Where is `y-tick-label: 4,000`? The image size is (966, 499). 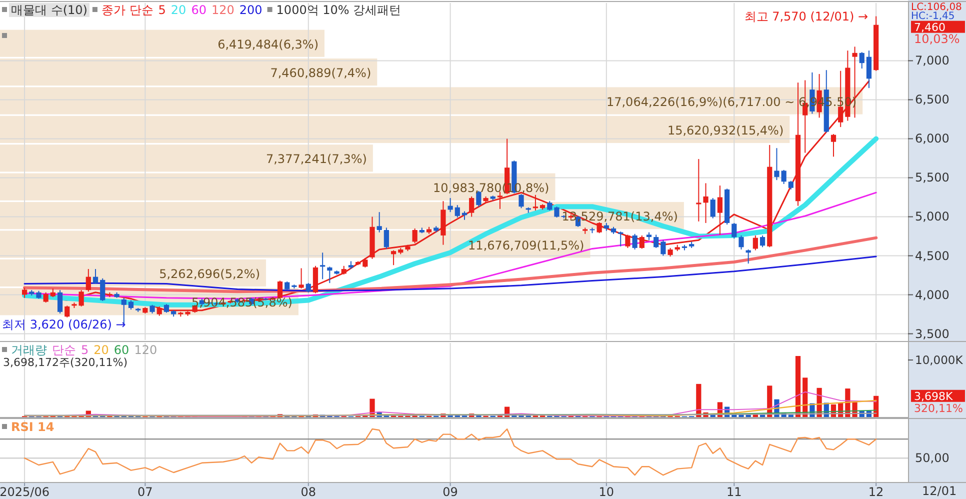
y-tick-label: 4,000 is located at coordinates (932, 295).